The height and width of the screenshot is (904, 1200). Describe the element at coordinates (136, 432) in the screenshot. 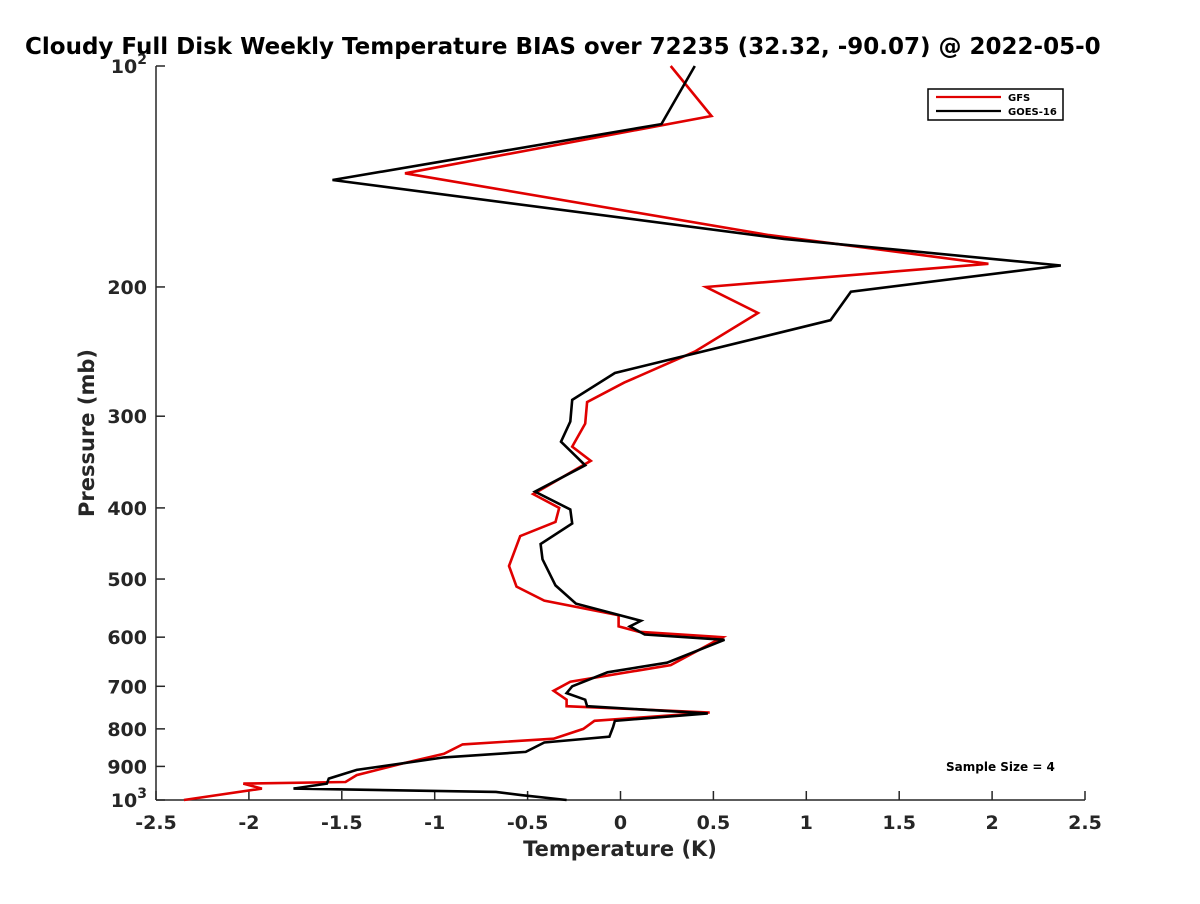

I see `y-axis-ticks: 10² 200 300 400 500 600 700 800 900 10³` at that location.